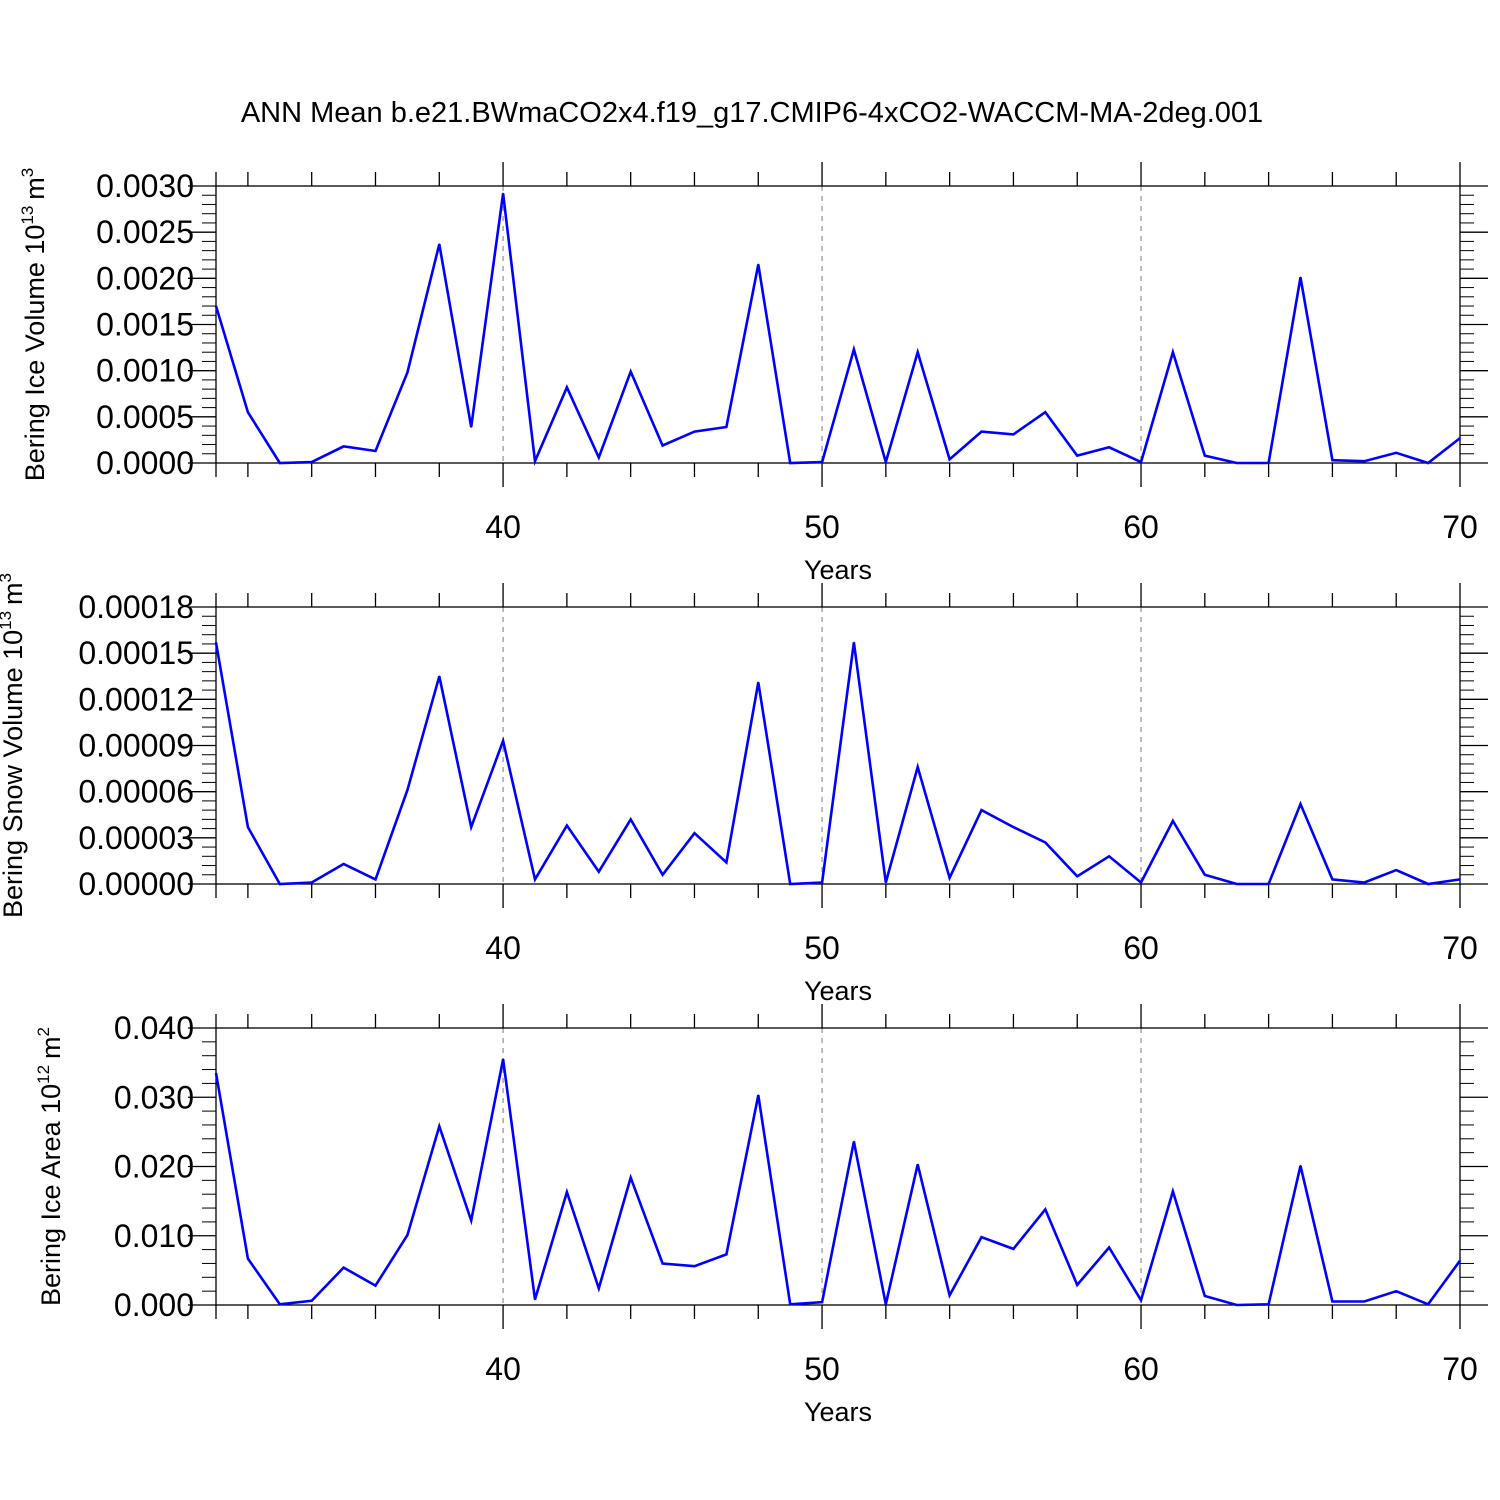 Image resolution: width=1500 pixels, height=1500 pixels. What do you see at coordinates (14, 745) in the screenshot?
I see `y-axis-title: Bering Snow Volume 1013 m3` at bounding box center [14, 745].